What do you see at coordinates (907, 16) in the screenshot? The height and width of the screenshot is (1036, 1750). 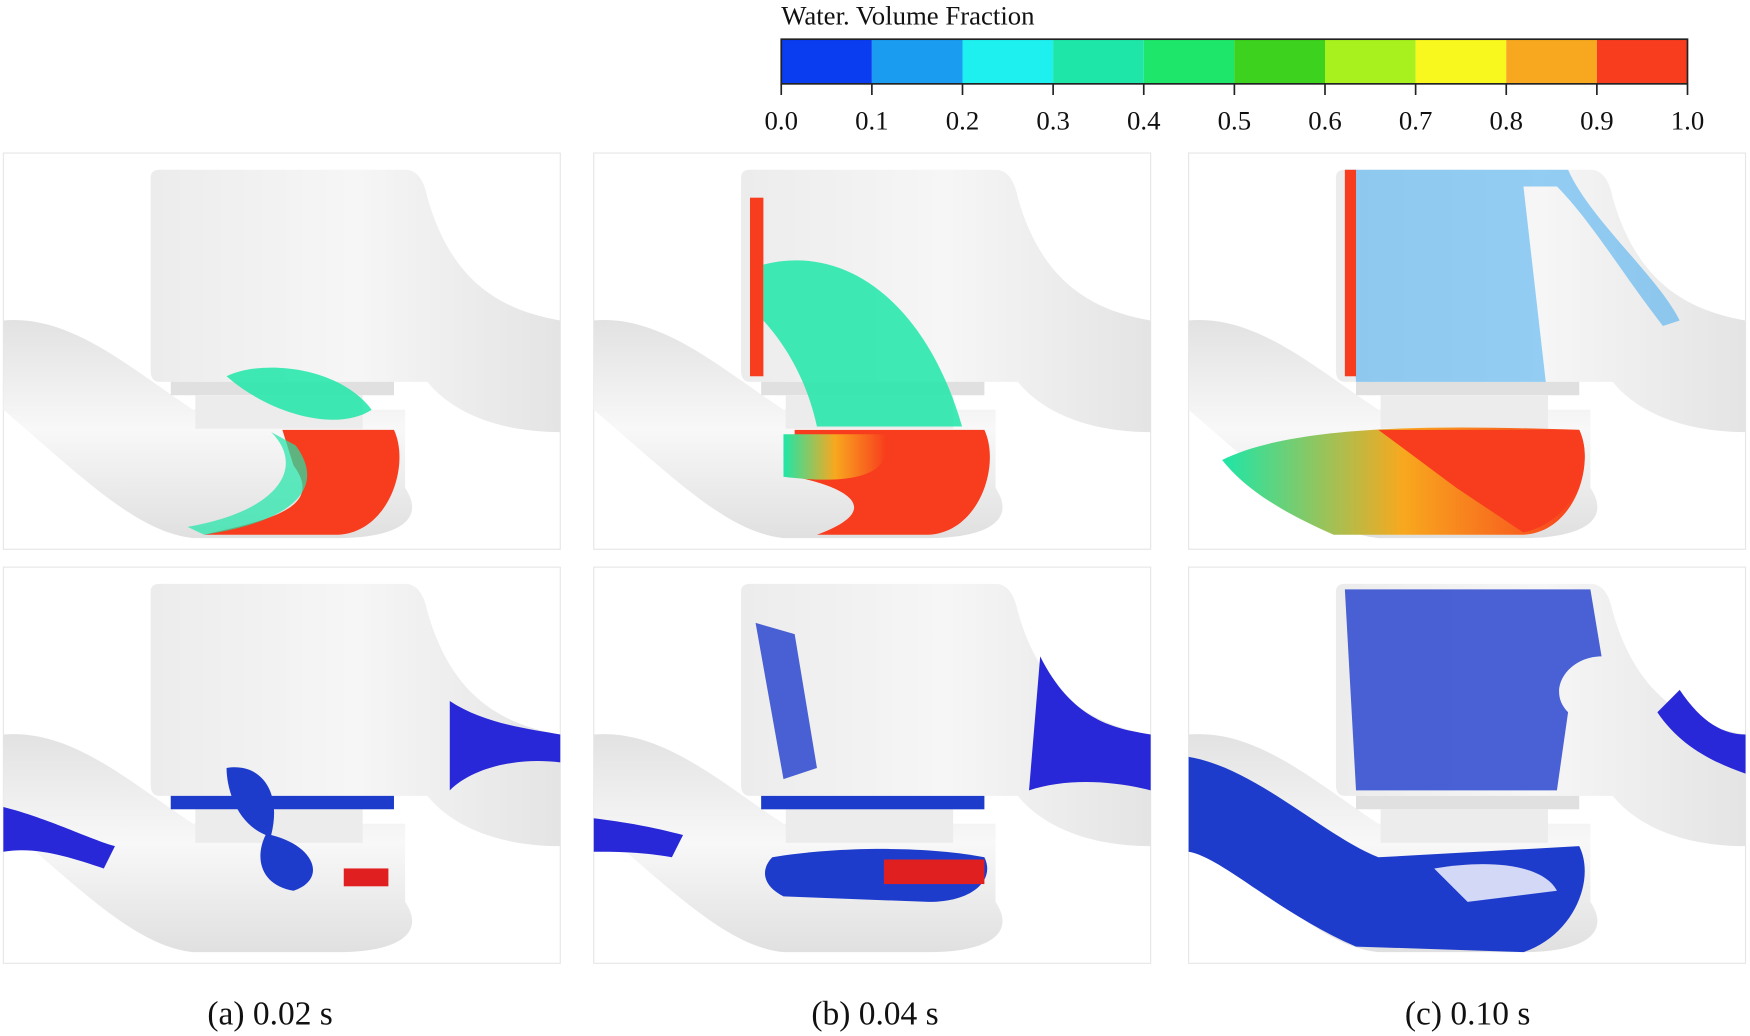 I see `colorbar-title: Water. Volume Fraction` at bounding box center [907, 16].